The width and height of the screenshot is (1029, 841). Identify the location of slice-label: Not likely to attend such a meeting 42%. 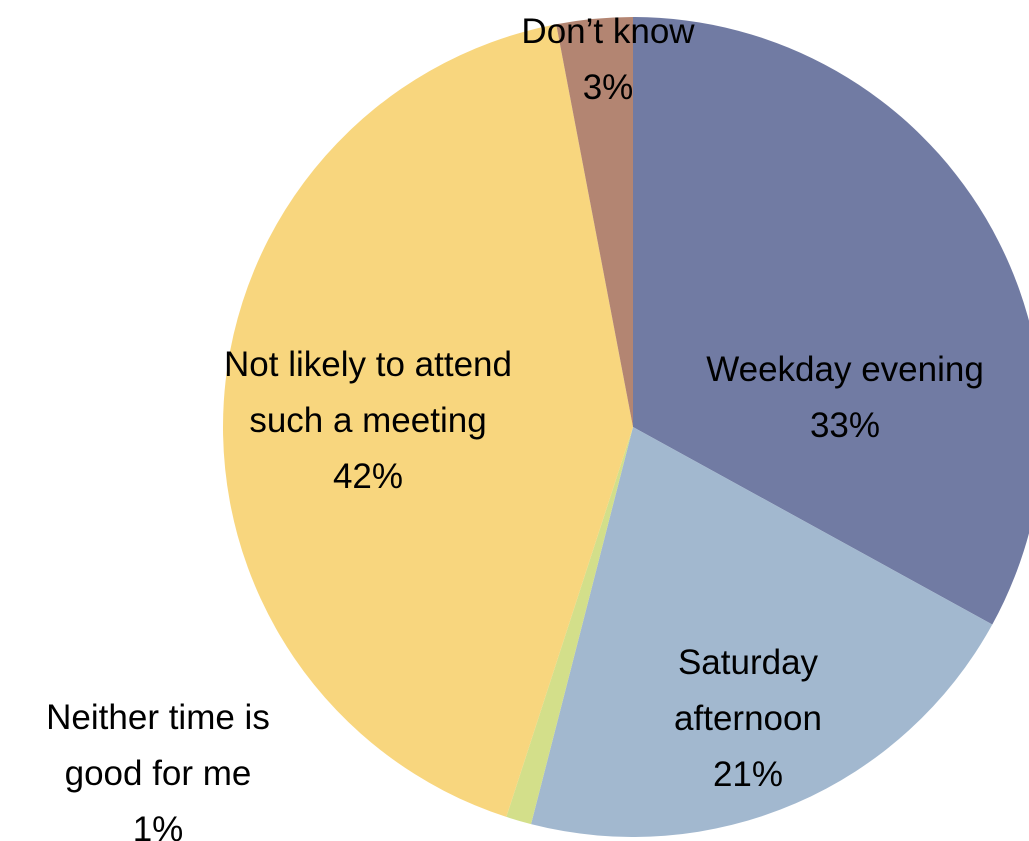
(368, 421).